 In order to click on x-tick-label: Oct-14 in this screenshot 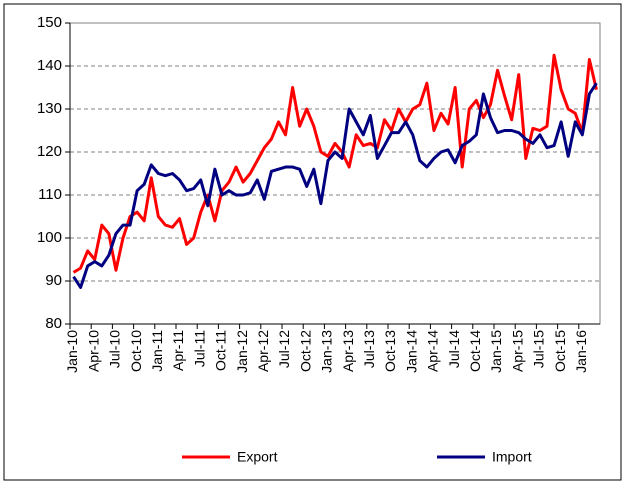, I will do `click(475, 351)`.